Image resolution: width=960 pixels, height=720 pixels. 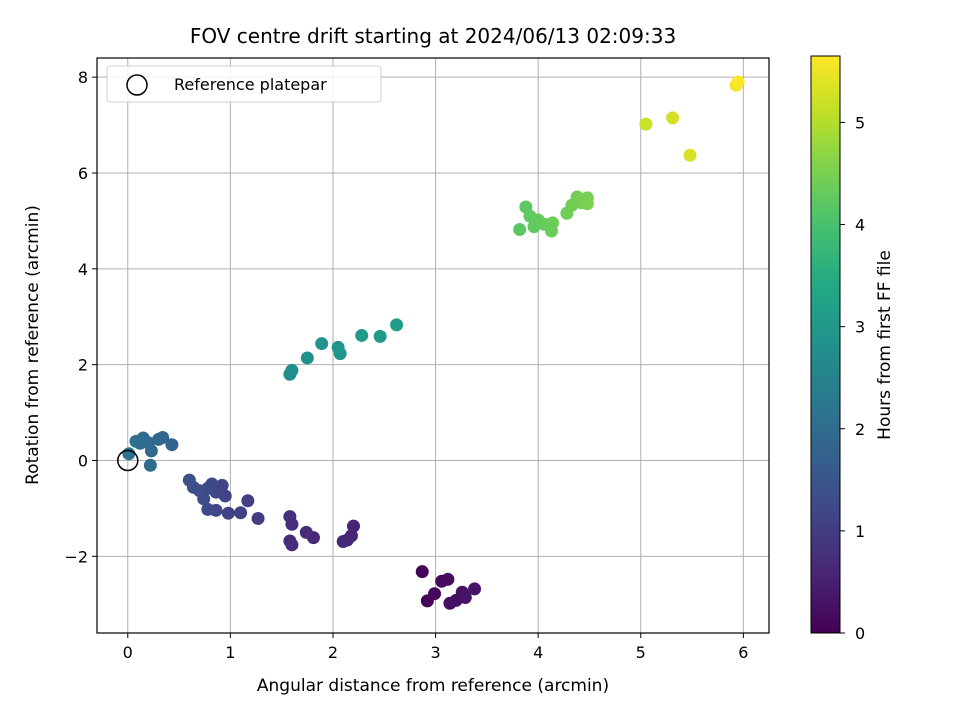 I want to click on y-tick-label: 6, so click(x=83, y=173).